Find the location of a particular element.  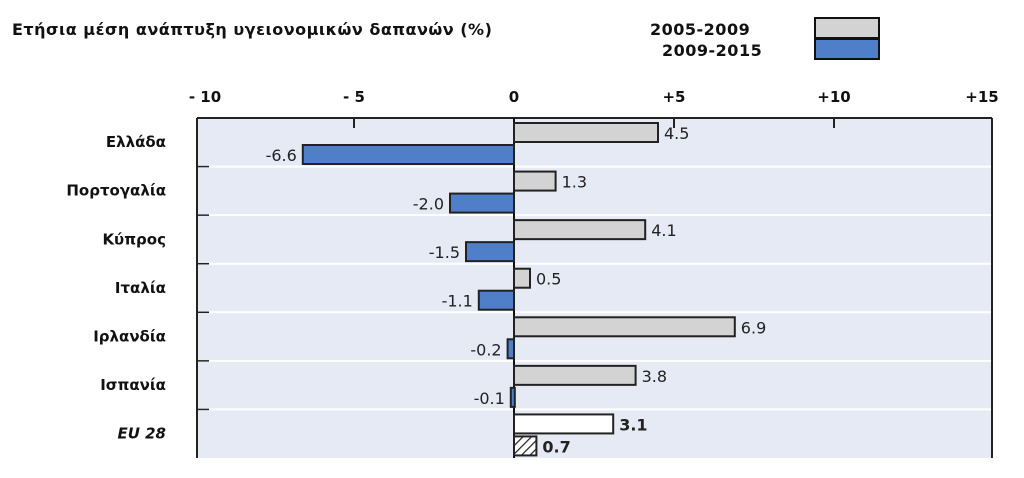

x-tick-label: - 10 is located at coordinates (205, 97).